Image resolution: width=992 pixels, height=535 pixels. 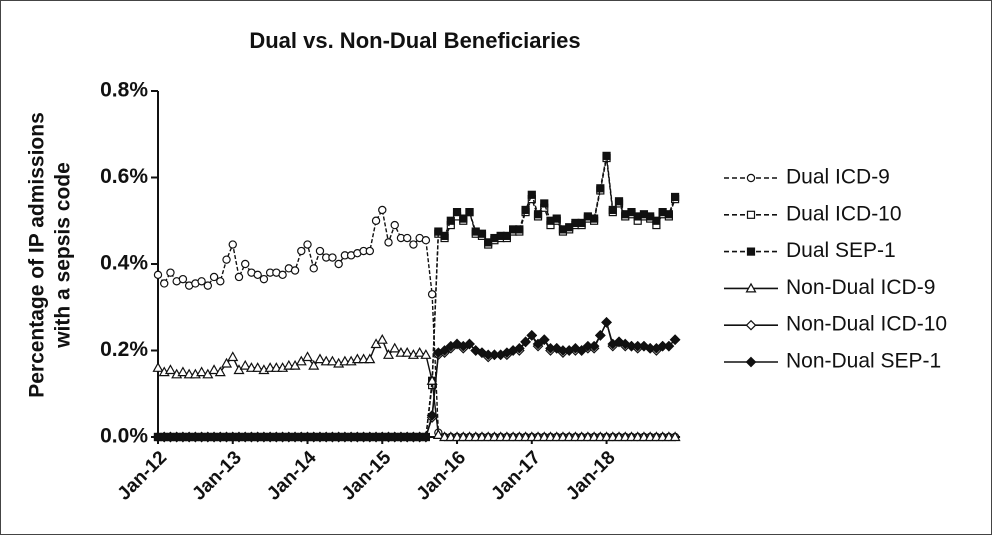 What do you see at coordinates (124, 176) in the screenshot?
I see `y-tick-label: 0.6%` at bounding box center [124, 176].